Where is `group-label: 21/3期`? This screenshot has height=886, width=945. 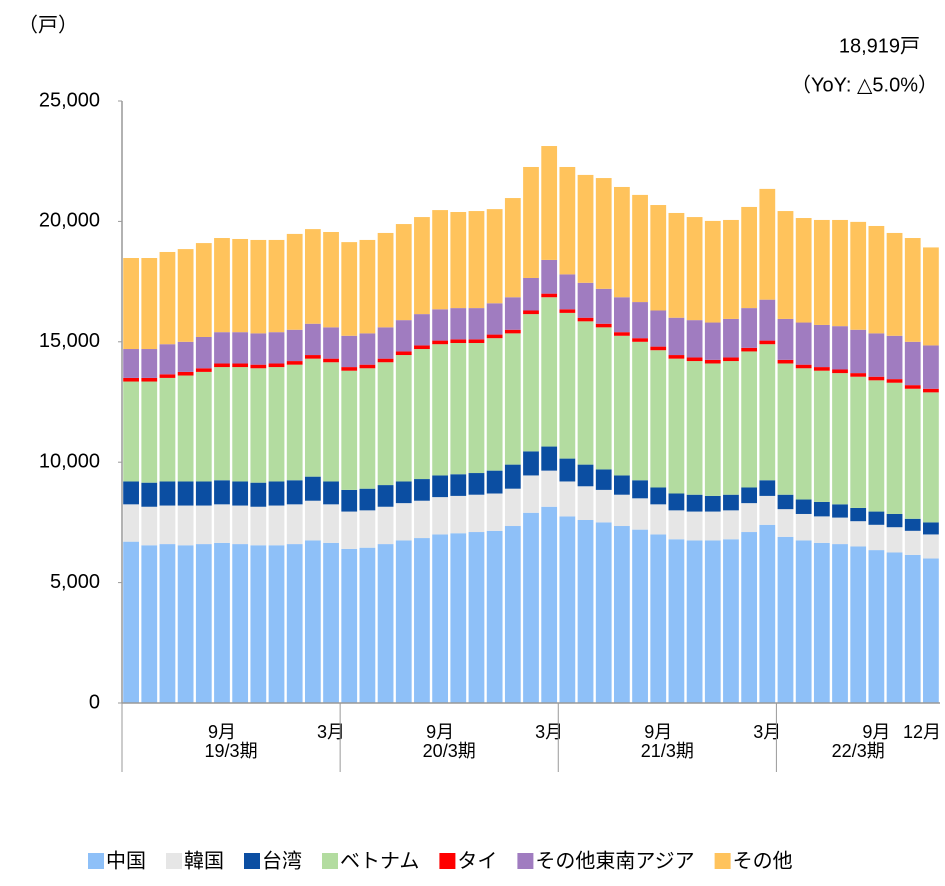
group-label: 21/3期 is located at coordinates (667, 751).